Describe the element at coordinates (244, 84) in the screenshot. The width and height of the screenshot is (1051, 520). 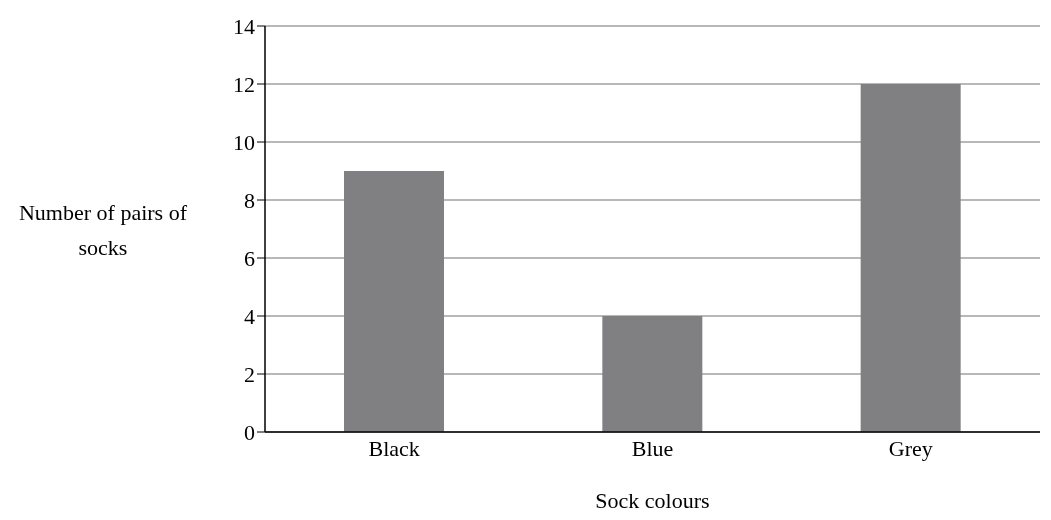
I see `y-tick-label: 12` at that location.